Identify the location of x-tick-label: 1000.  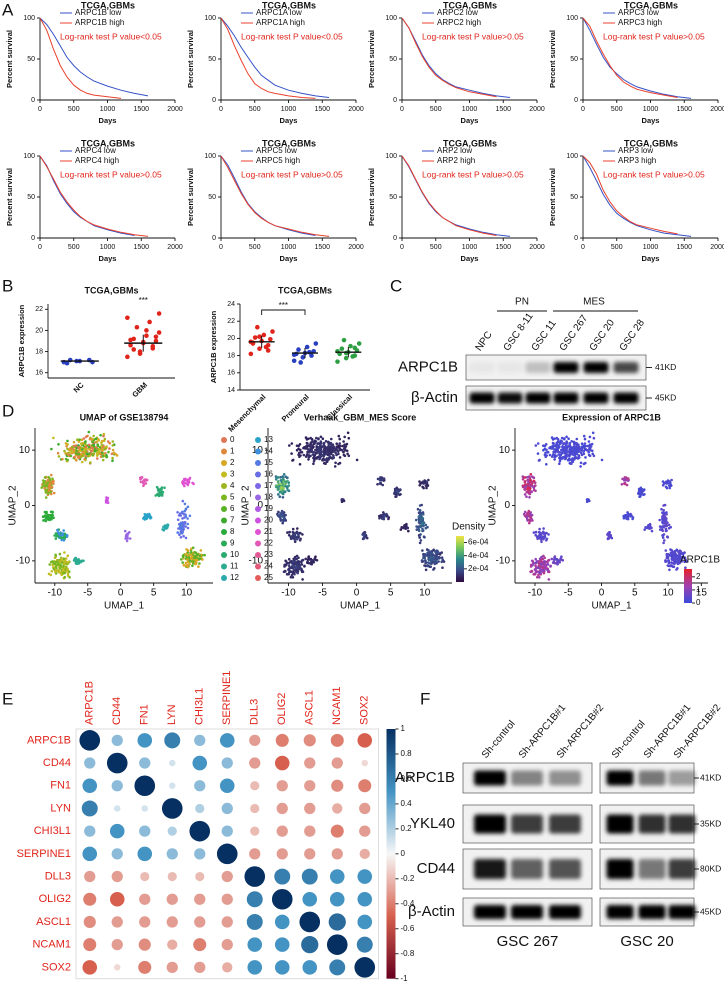
(289, 109).